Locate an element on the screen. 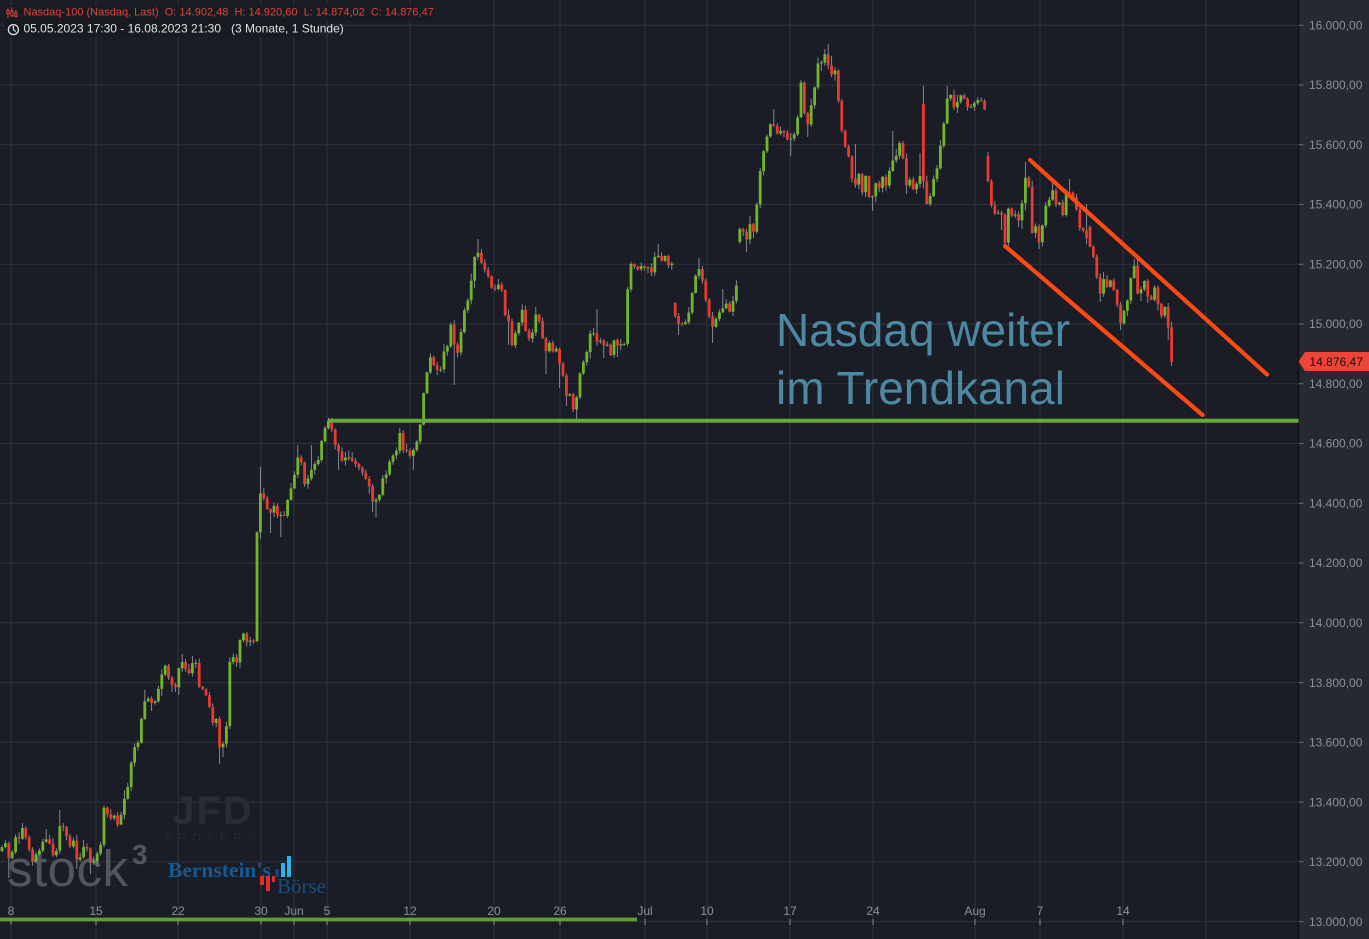 This screenshot has height=939, width=1369. svg-text: 7 is located at coordinates (1040, 911).